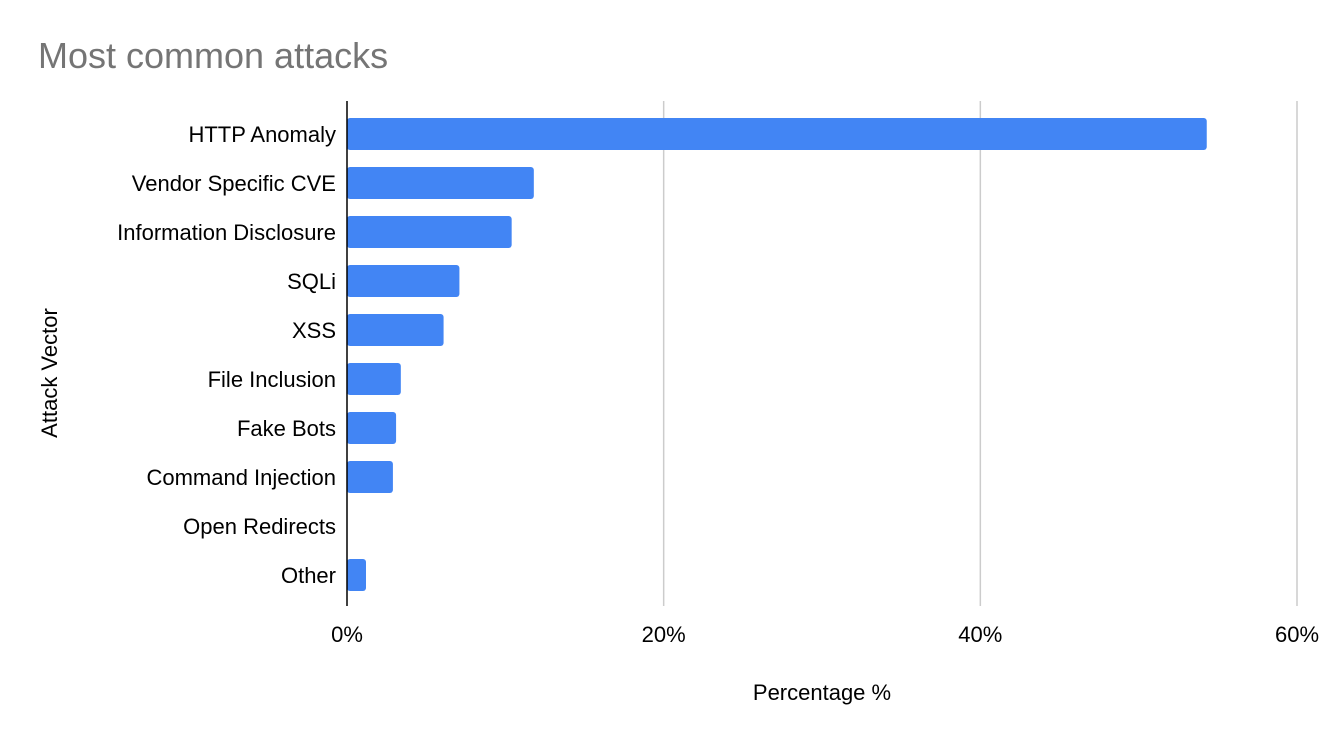  I want to click on category-label: Command Injection, so click(241, 477).